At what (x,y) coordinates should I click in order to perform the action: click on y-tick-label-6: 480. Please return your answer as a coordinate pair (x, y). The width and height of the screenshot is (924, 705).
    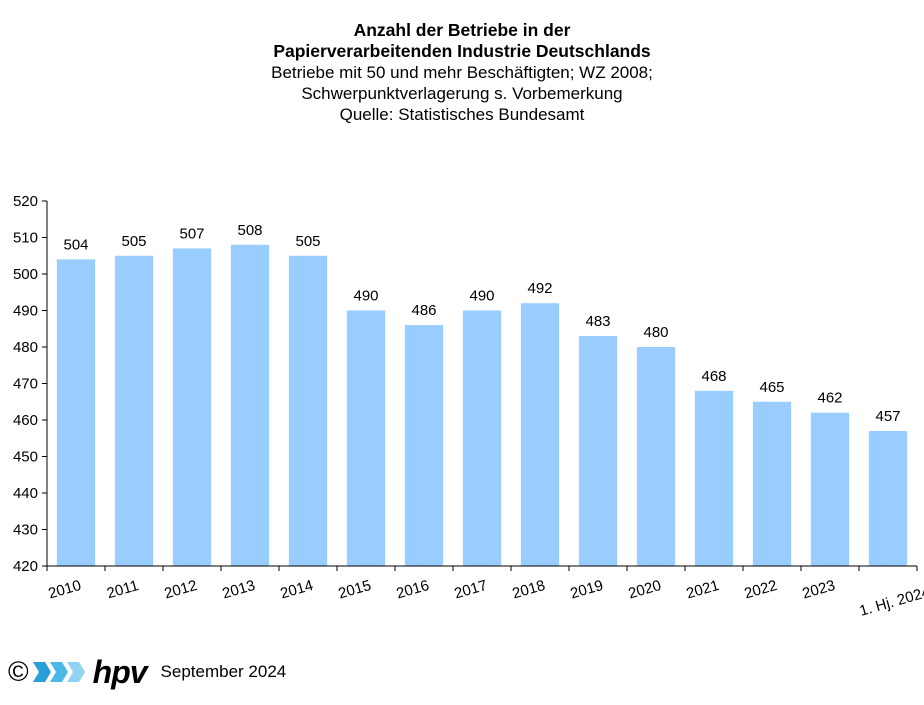
    Looking at the image, I should click on (25, 347).